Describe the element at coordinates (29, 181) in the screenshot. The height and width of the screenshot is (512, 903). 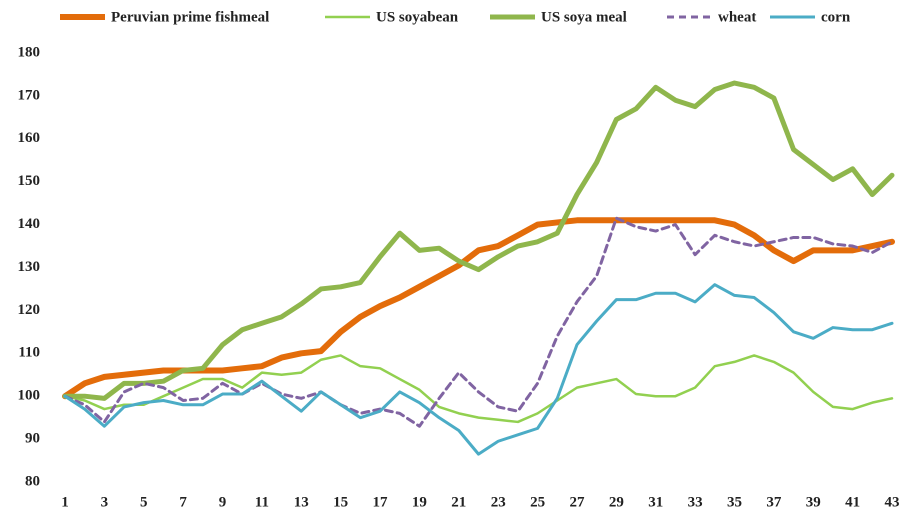
I see `y-tick-label: 150` at that location.